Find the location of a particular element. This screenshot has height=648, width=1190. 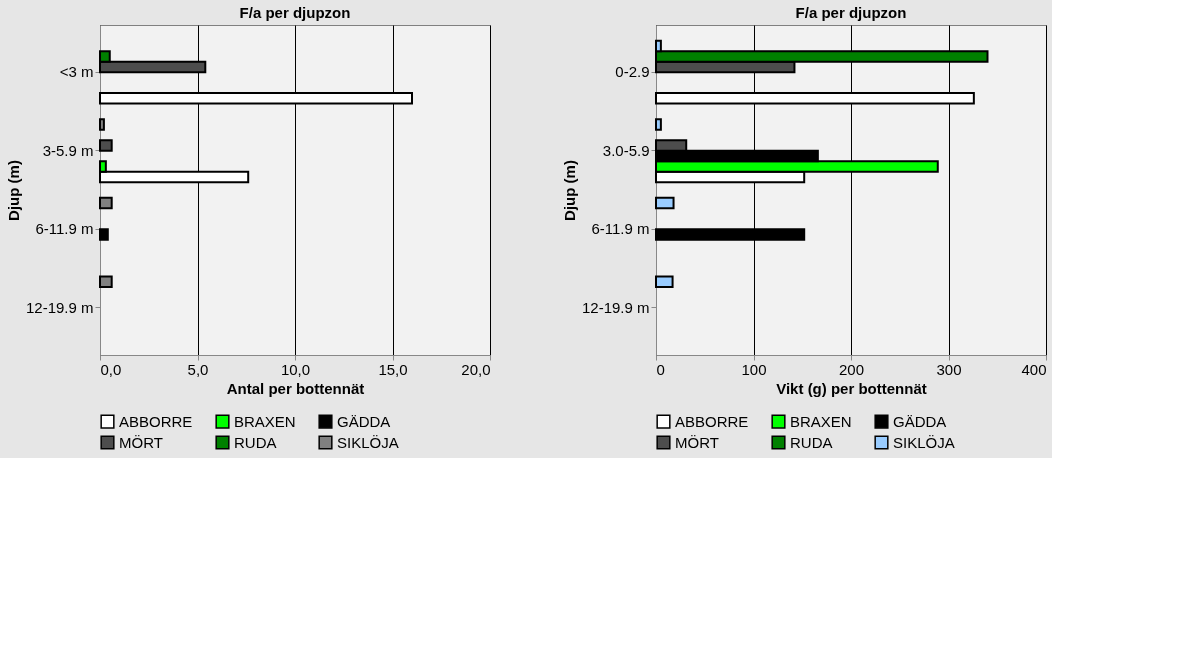

x-tick-label: 10,0 is located at coordinates (295, 369).